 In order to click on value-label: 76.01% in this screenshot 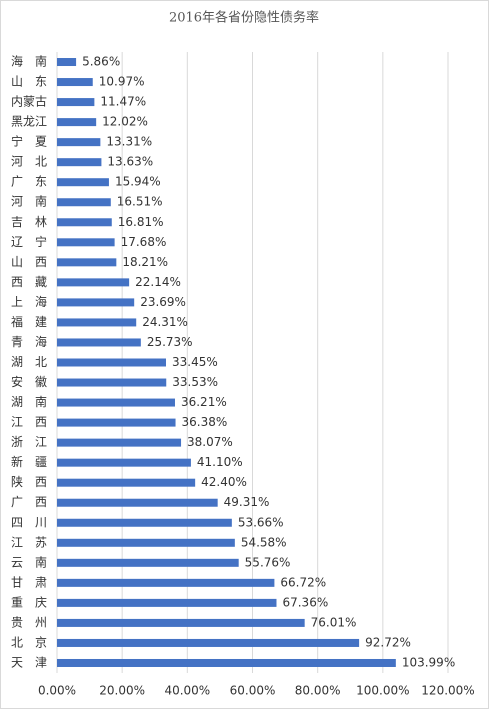, I will do `click(334, 622)`.